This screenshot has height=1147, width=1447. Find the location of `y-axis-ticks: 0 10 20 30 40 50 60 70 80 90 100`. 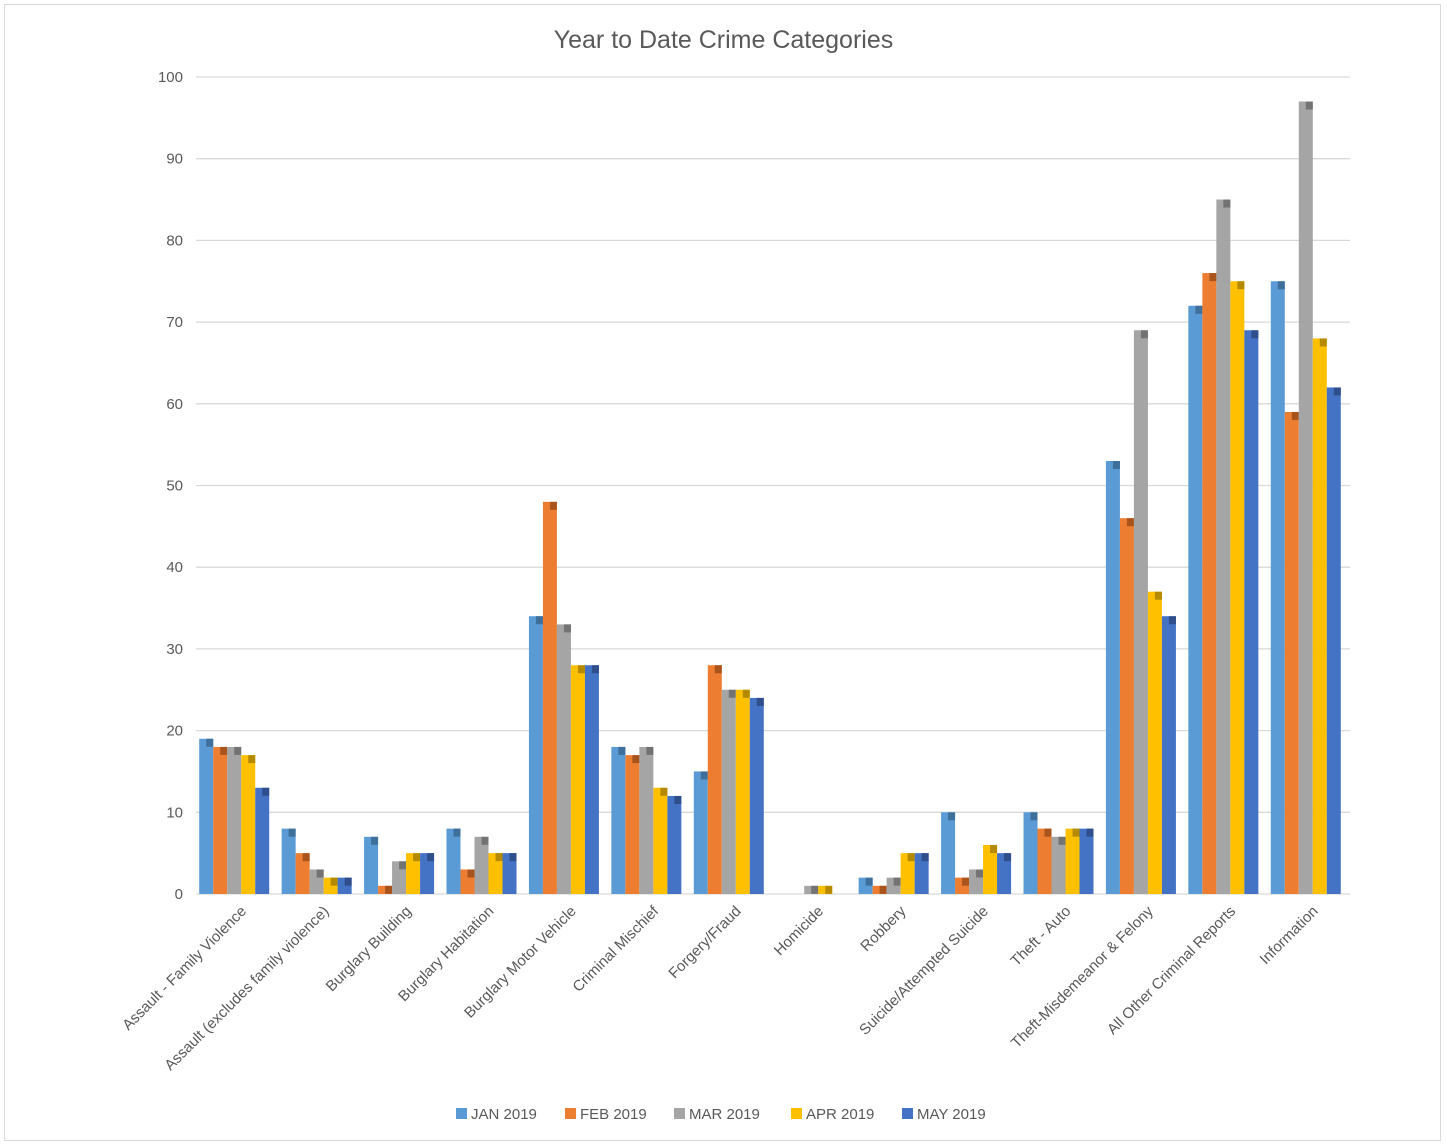

y-axis-ticks: 0 10 20 30 40 50 60 70 80 90 100 is located at coordinates (170, 486).